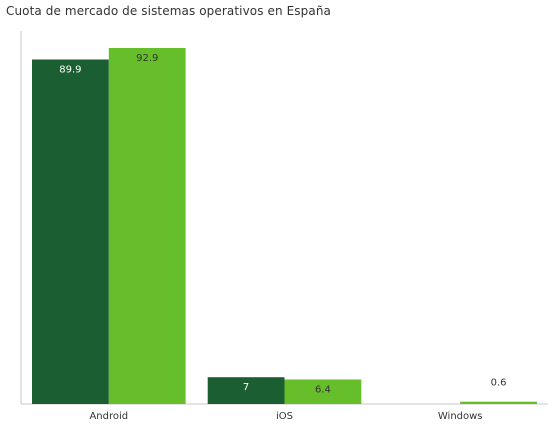 This screenshot has width=555, height=425. I want to click on data-label-ios-series-2: 6.4, so click(323, 390).